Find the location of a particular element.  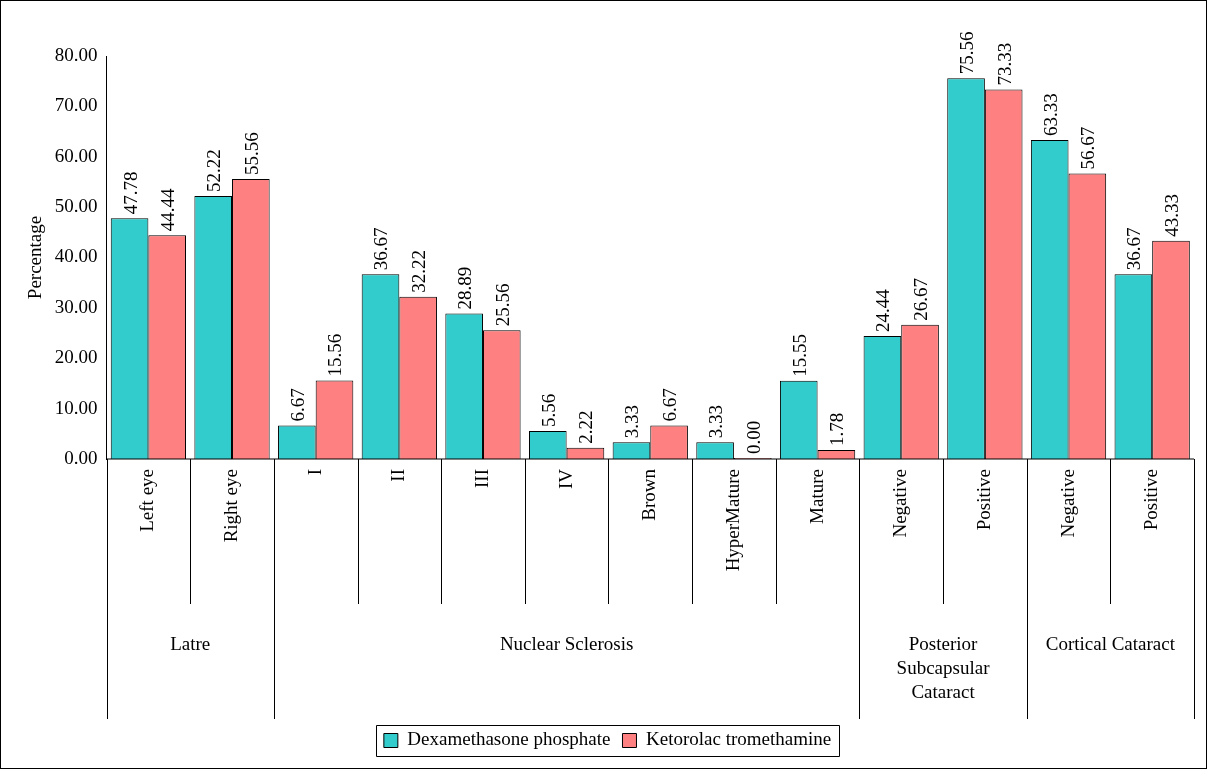

data-label: 0.00 is located at coordinates (753, 437).